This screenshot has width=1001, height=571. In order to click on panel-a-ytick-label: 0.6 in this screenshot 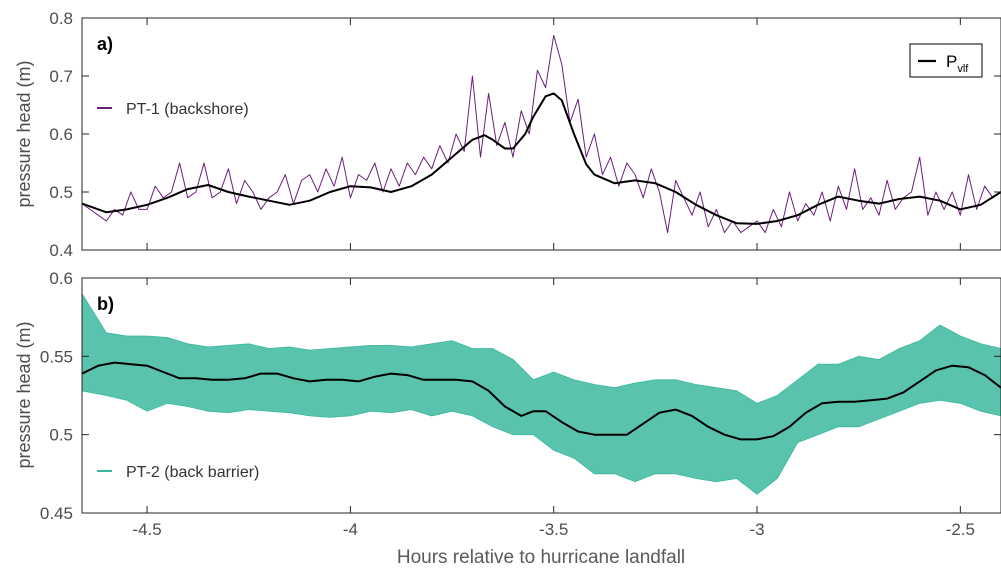, I will do `click(61, 134)`.